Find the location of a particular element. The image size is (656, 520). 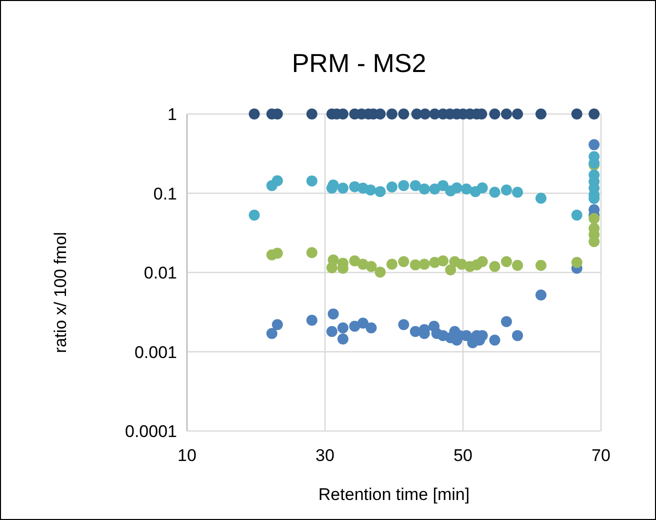

x-tick-label: 70 is located at coordinates (601, 455).